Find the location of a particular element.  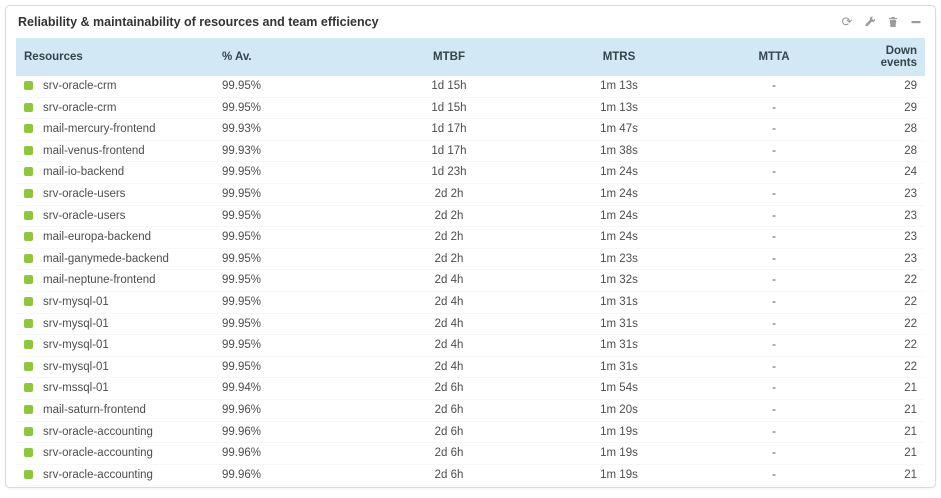

resource-cell: srv-mssql-01 is located at coordinates (115, 388).